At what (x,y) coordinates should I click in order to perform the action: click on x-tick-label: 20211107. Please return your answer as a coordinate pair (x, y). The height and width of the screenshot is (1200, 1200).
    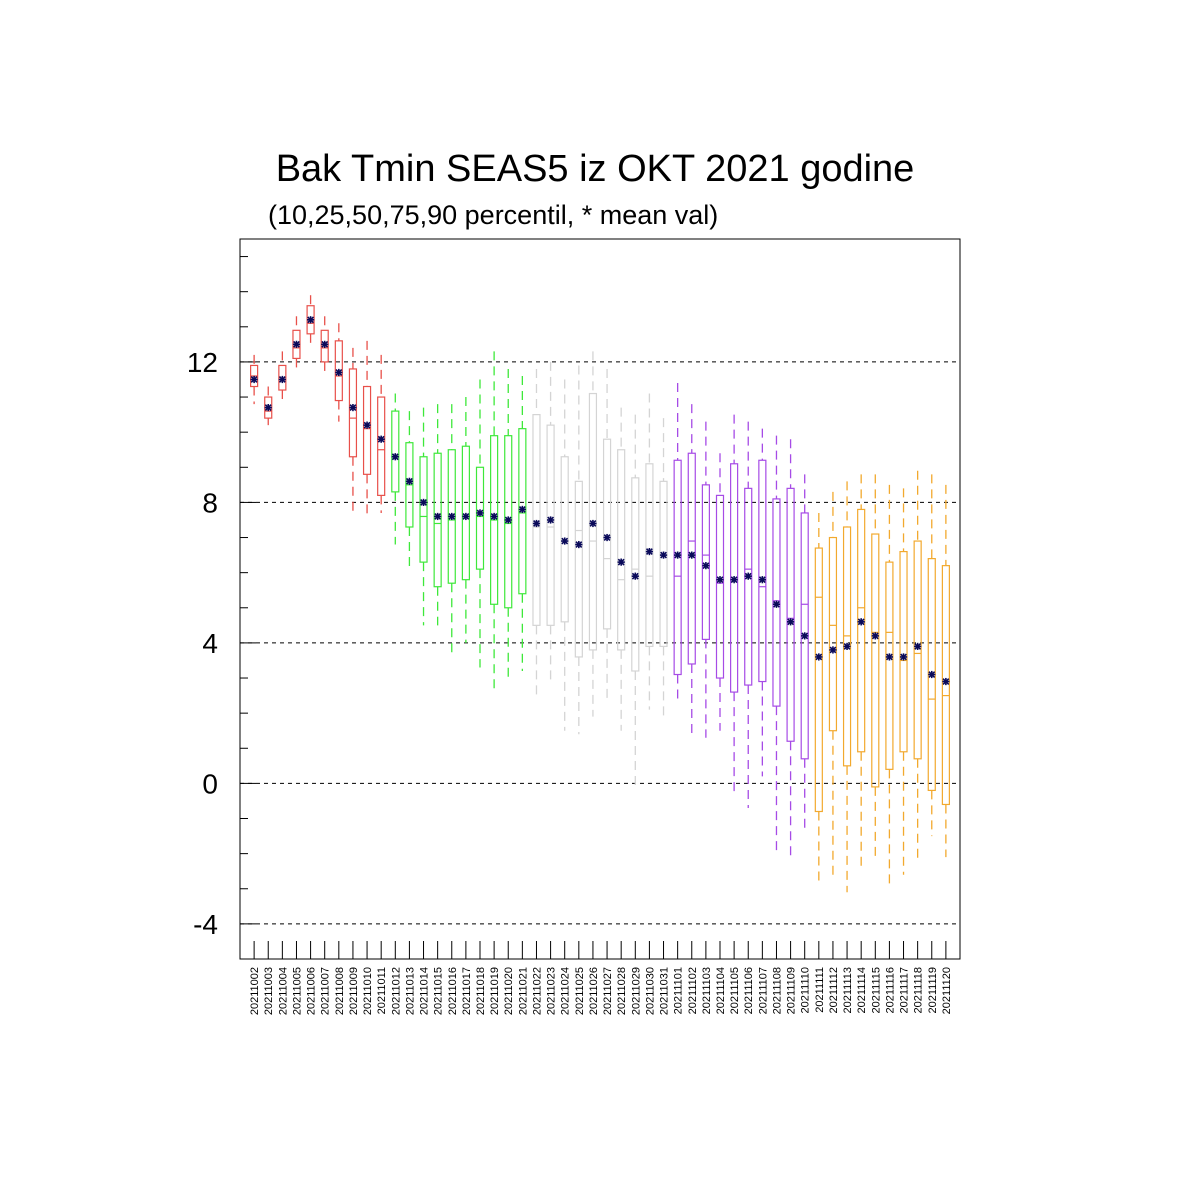
    Looking at the image, I should click on (763, 990).